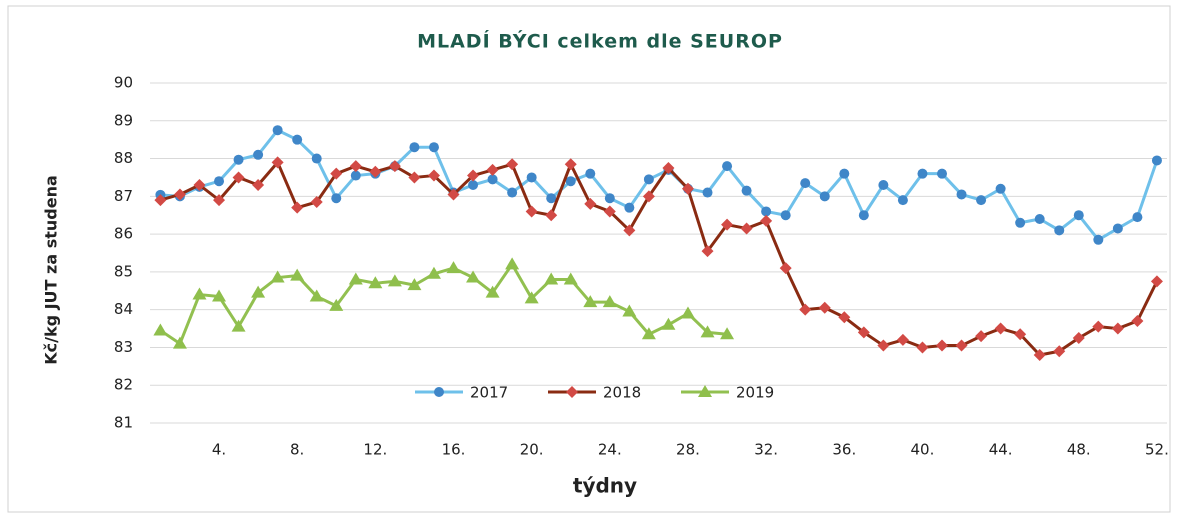 The image size is (1179, 519). What do you see at coordinates (123, 120) in the screenshot?
I see `y-tick-label: 89` at bounding box center [123, 120].